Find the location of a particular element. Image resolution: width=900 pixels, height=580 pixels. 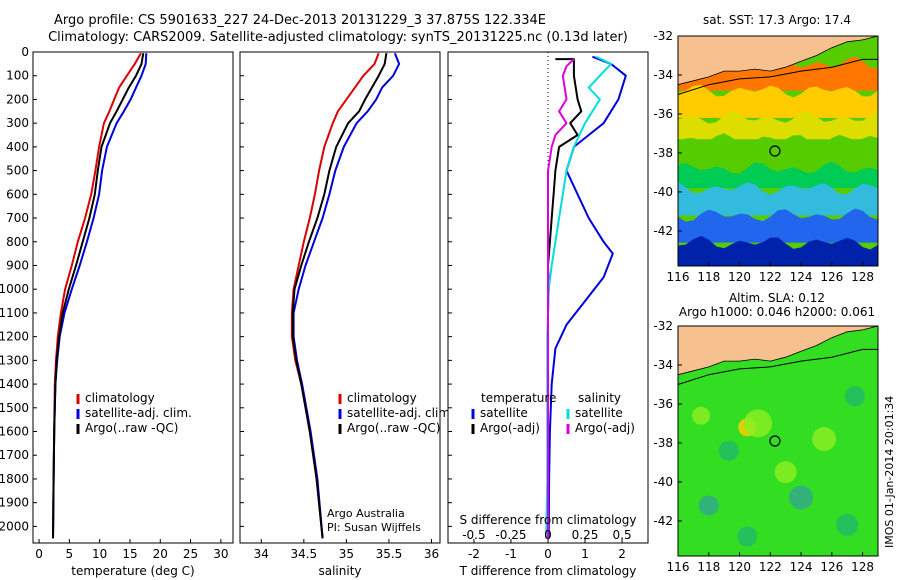

secondary-x-tick-label: 0.5 is located at coordinates (622, 535).